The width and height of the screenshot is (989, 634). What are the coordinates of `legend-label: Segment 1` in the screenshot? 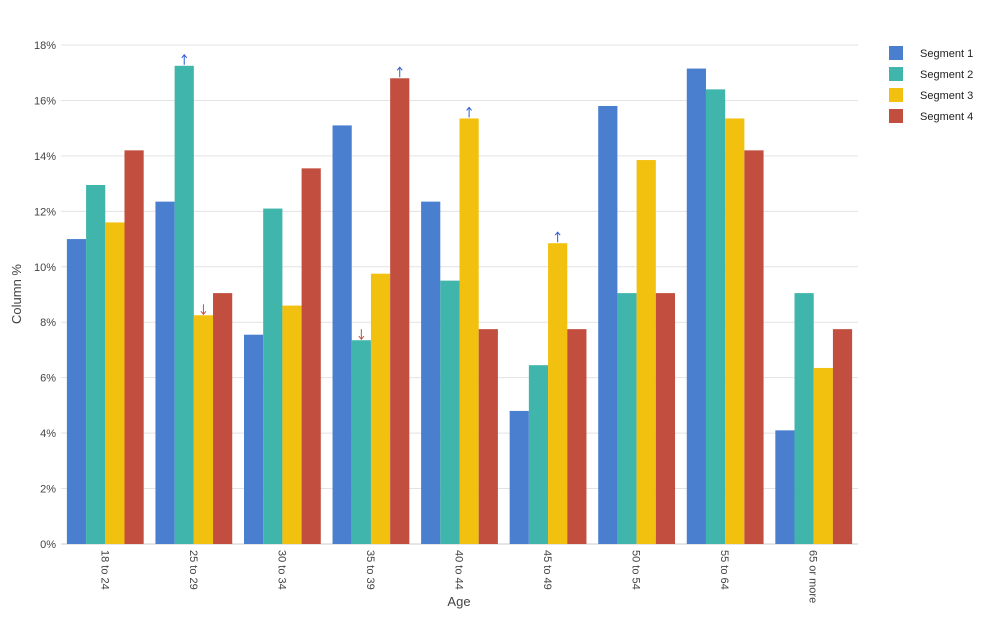 It's located at (946, 54).